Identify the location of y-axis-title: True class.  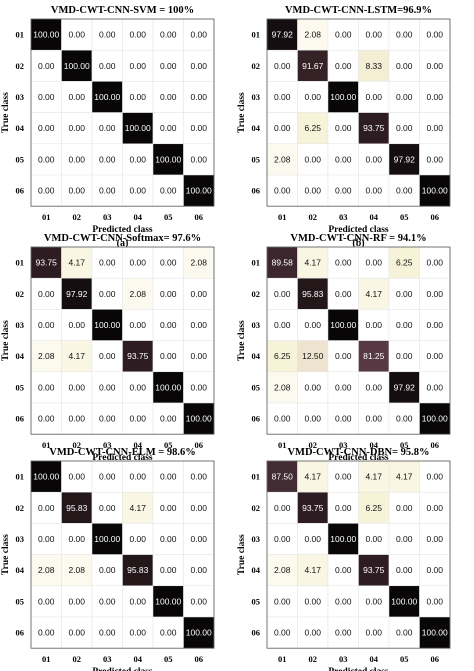
(6, 112).